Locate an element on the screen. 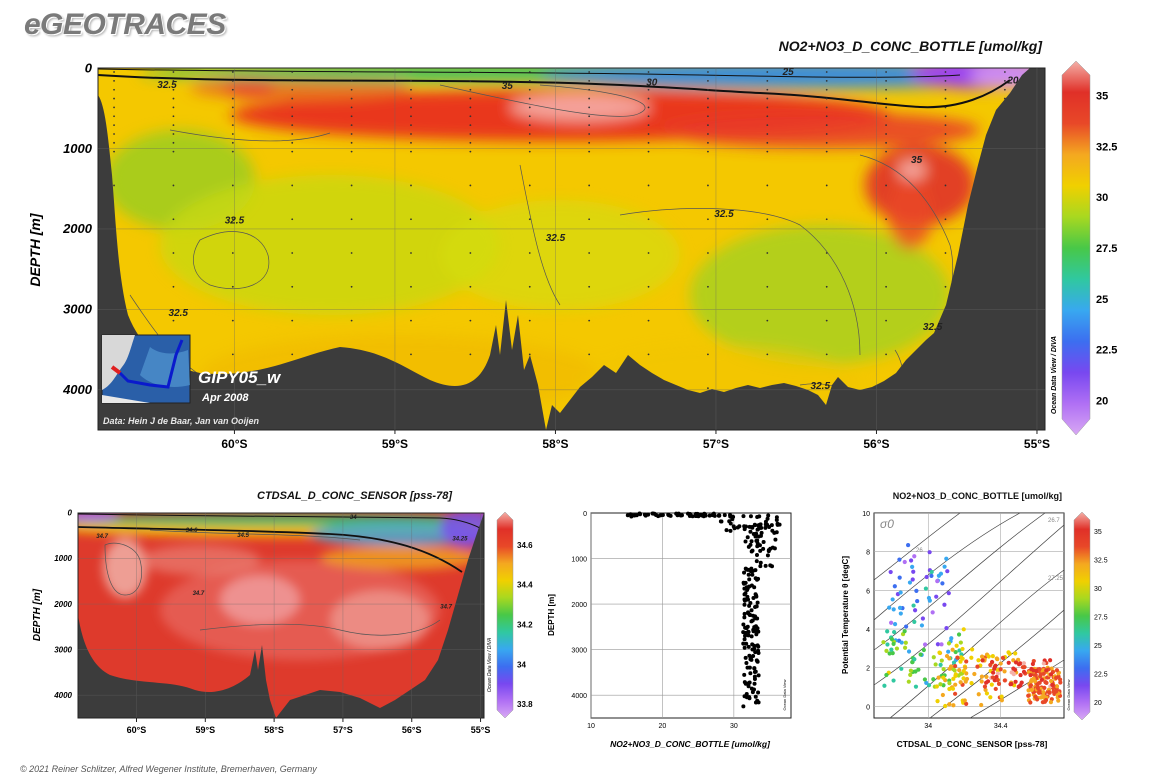 The height and width of the screenshot is (779, 1156). colorbar-tick-label: 35 is located at coordinates (1102, 97).